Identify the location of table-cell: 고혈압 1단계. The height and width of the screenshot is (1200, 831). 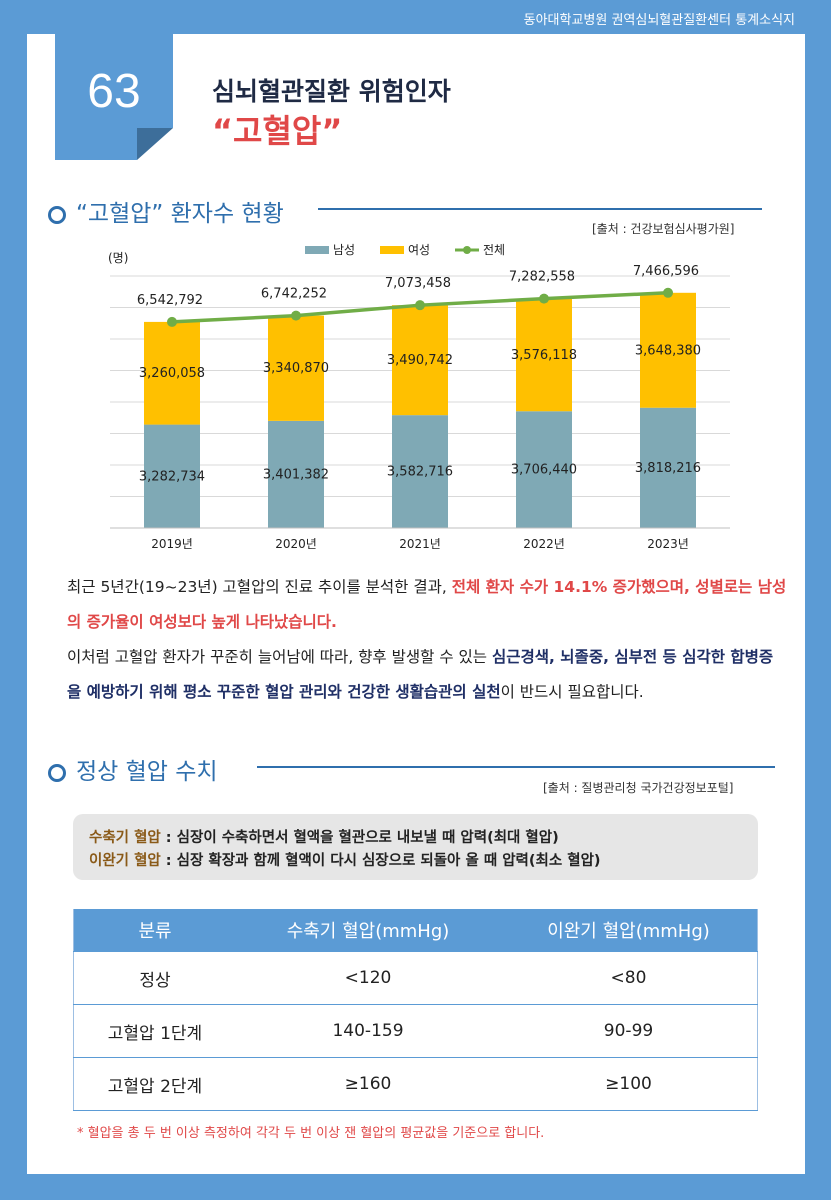
(154, 1031).